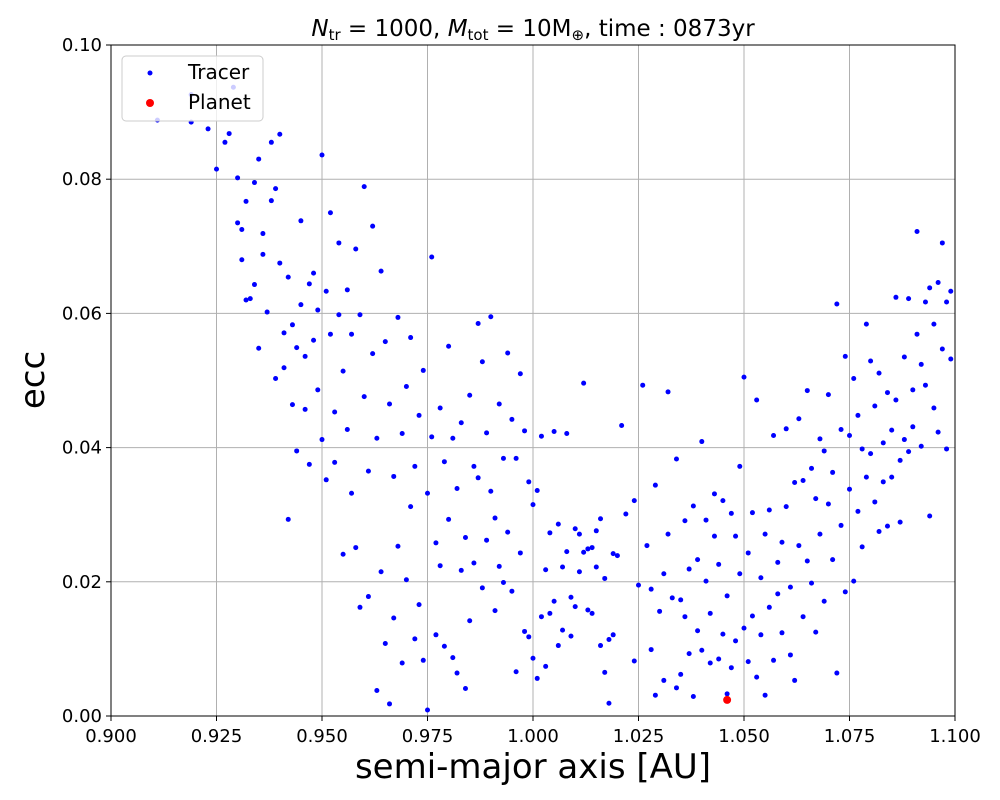  Describe the element at coordinates (82, 582) in the screenshot. I see `y-tick-label: 0.02` at that location.